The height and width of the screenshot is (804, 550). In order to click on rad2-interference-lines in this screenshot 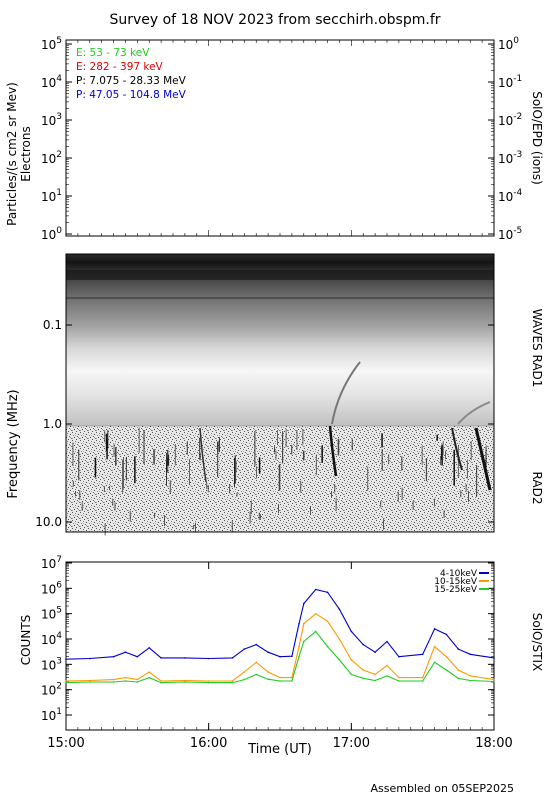, I will do `click(279, 482)`.